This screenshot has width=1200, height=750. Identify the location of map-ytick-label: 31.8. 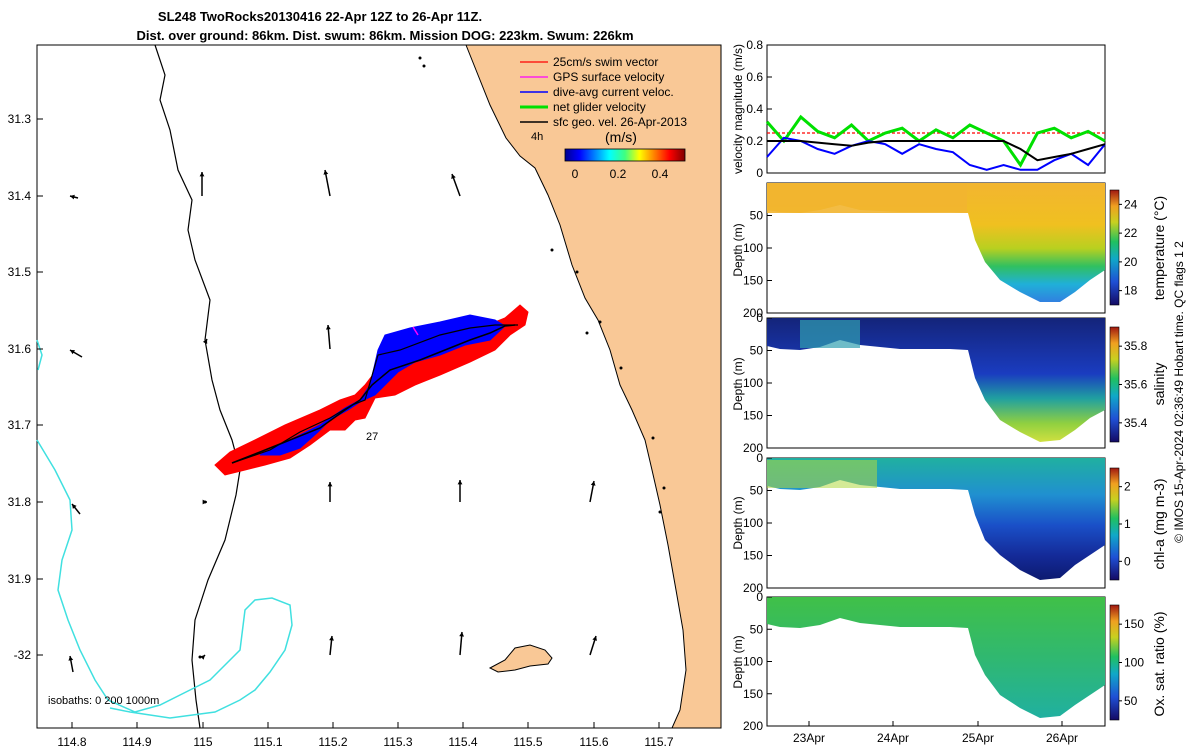
(20, 502).